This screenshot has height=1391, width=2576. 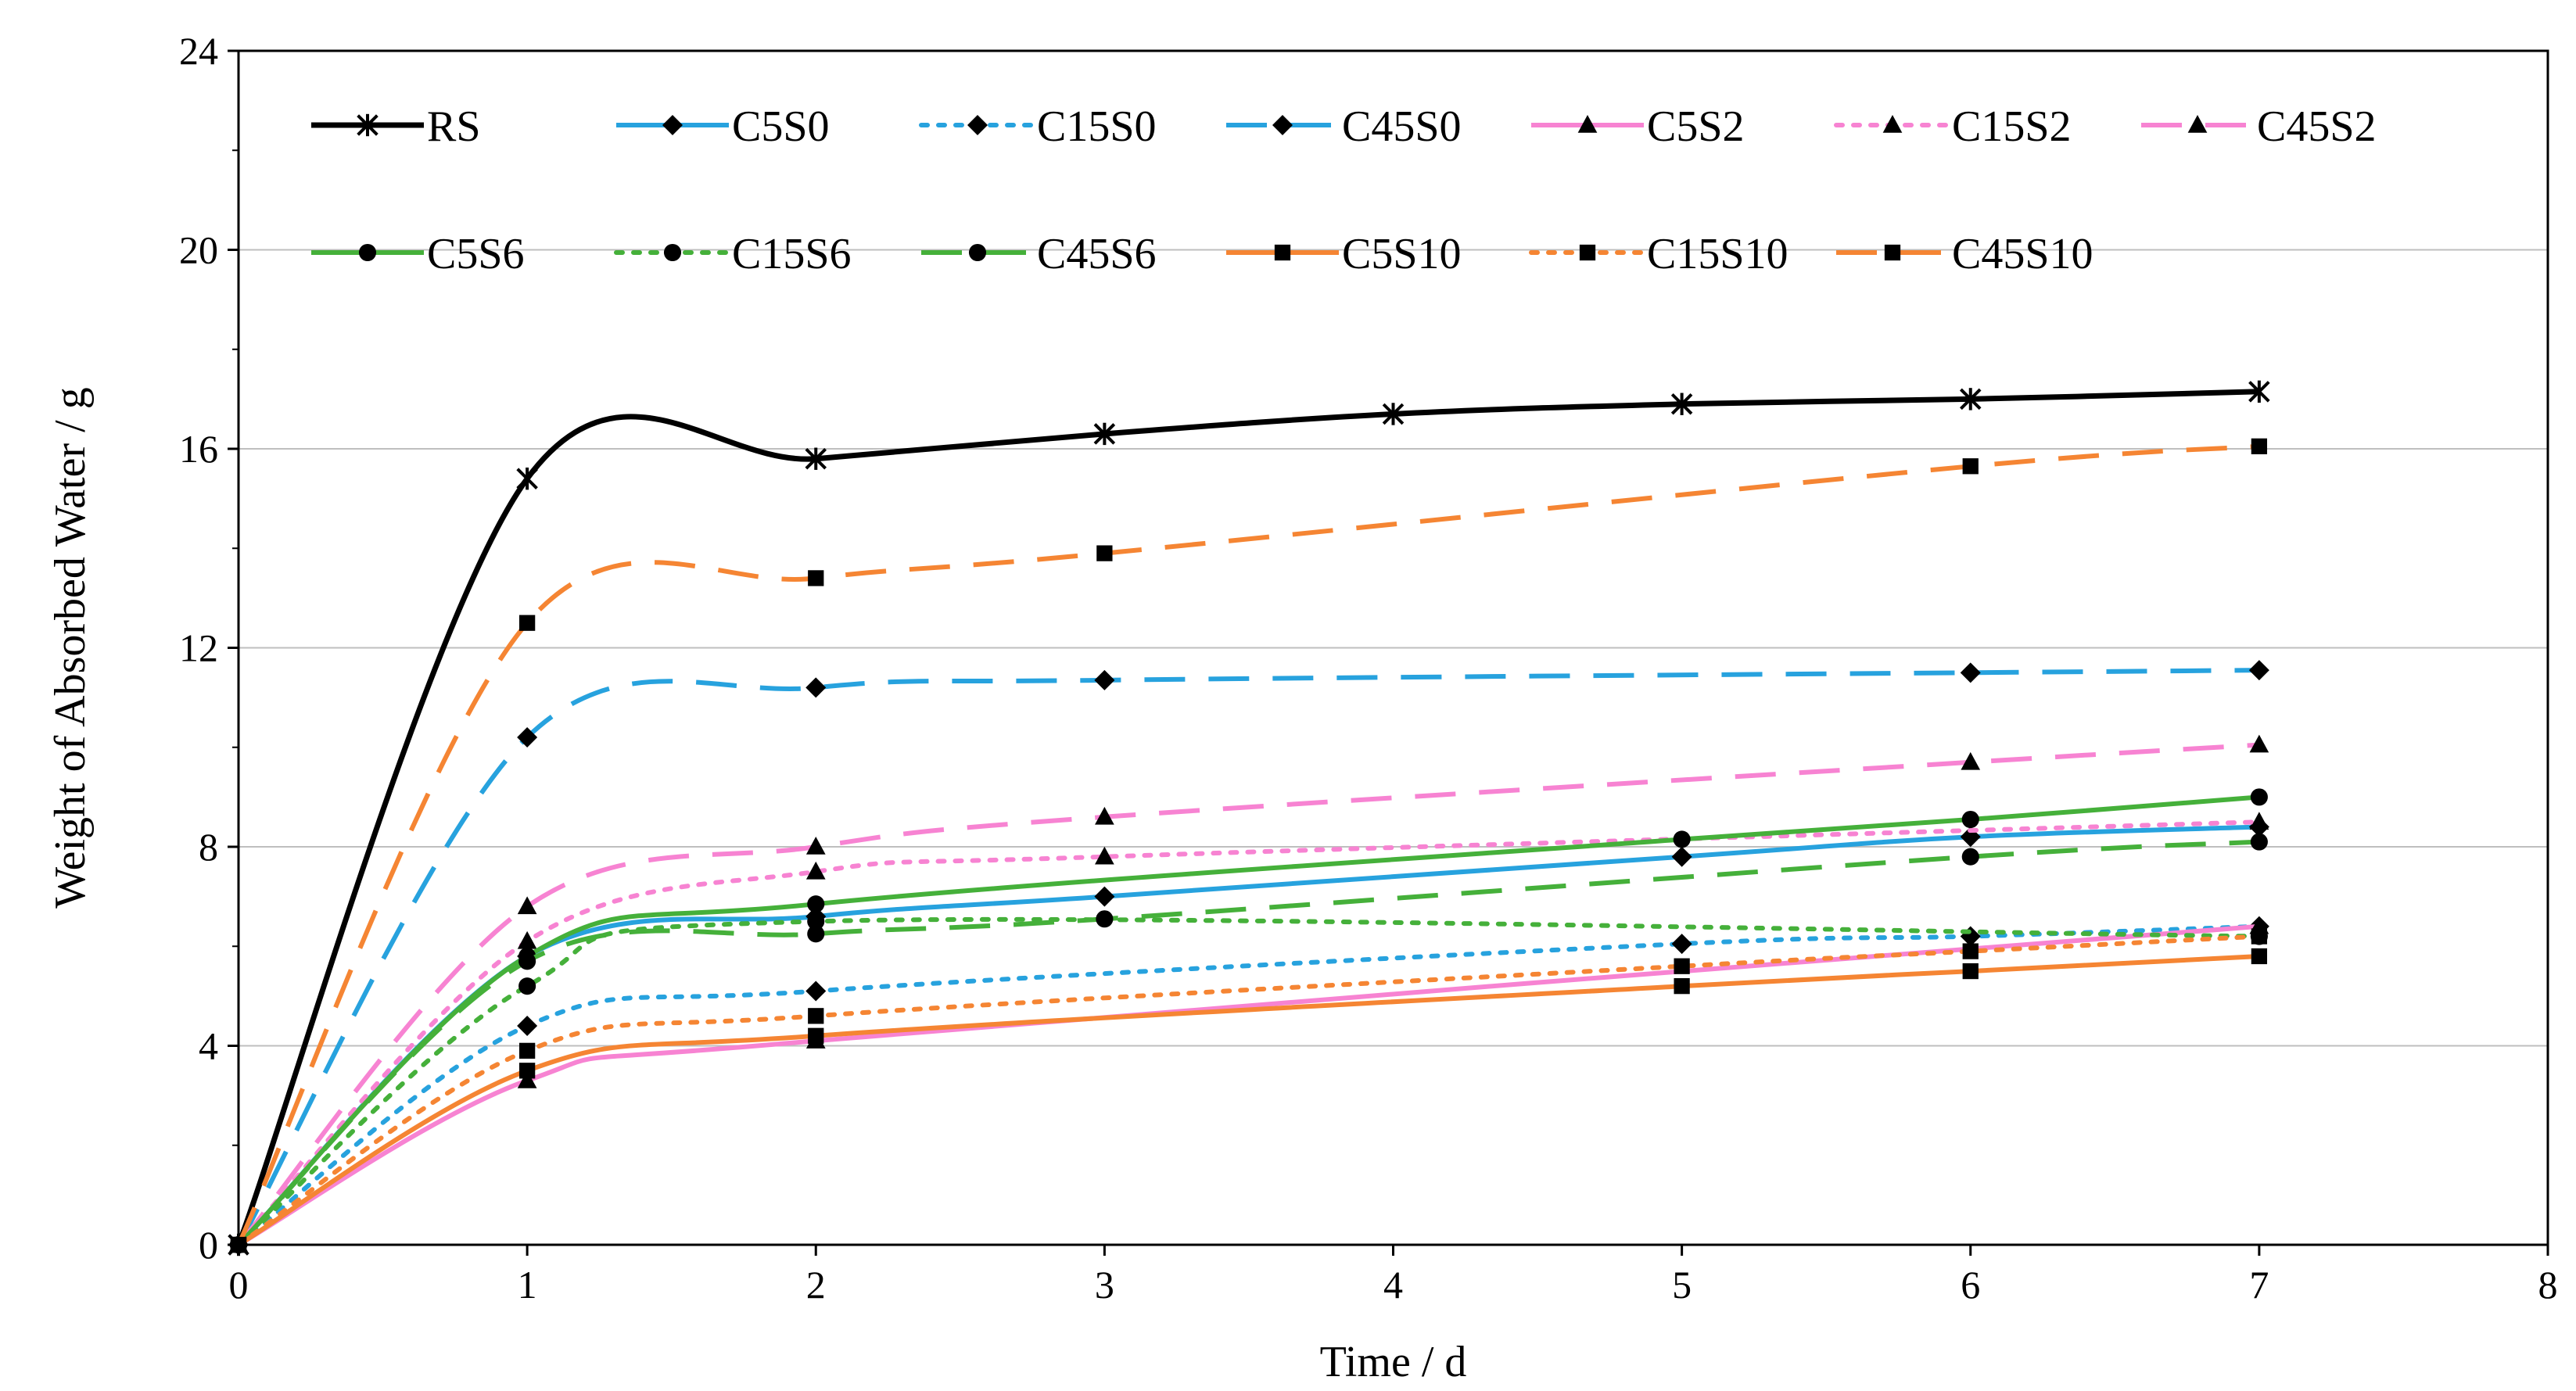 What do you see at coordinates (70, 647) in the screenshot?
I see `y-axis-title: Weight of Absorbed Water / g` at bounding box center [70, 647].